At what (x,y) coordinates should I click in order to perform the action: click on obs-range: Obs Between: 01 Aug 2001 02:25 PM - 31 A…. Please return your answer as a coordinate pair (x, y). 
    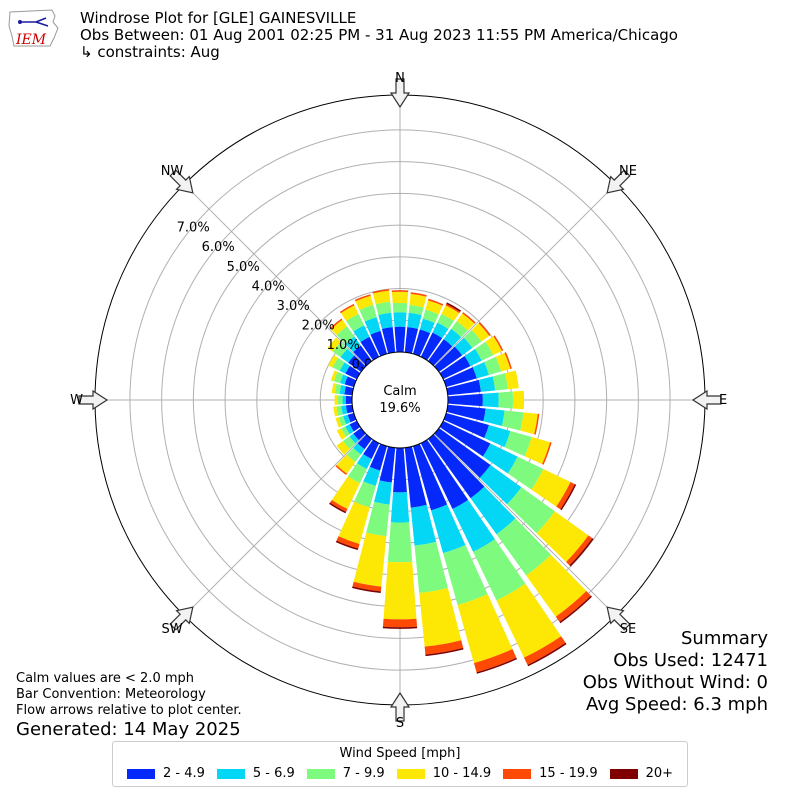
    Looking at the image, I should click on (379, 35).